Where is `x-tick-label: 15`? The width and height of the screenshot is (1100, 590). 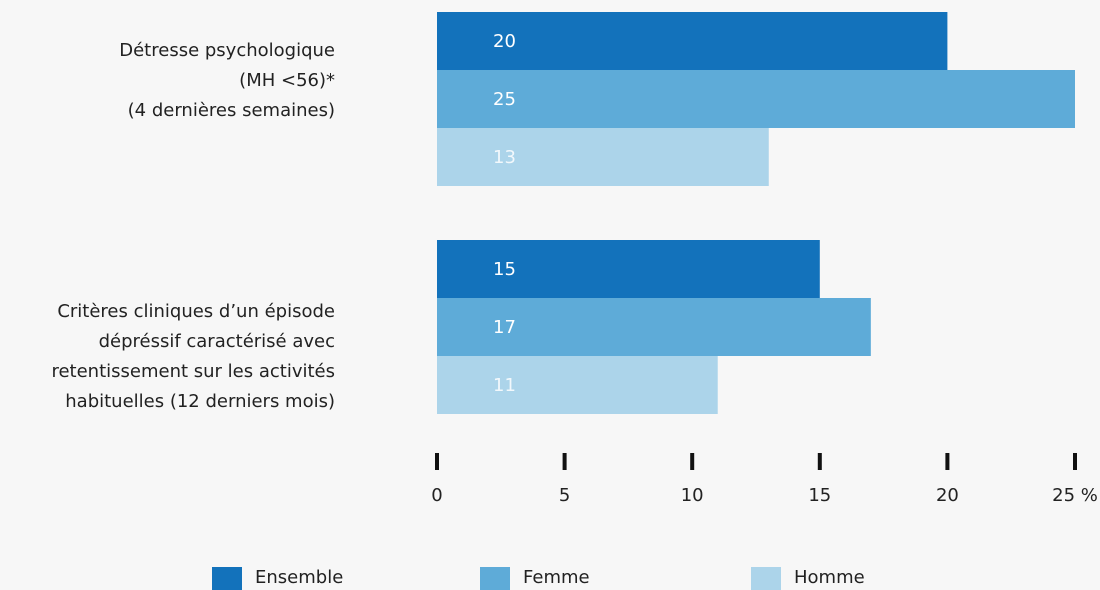
x-tick-label: 15 is located at coordinates (819, 495).